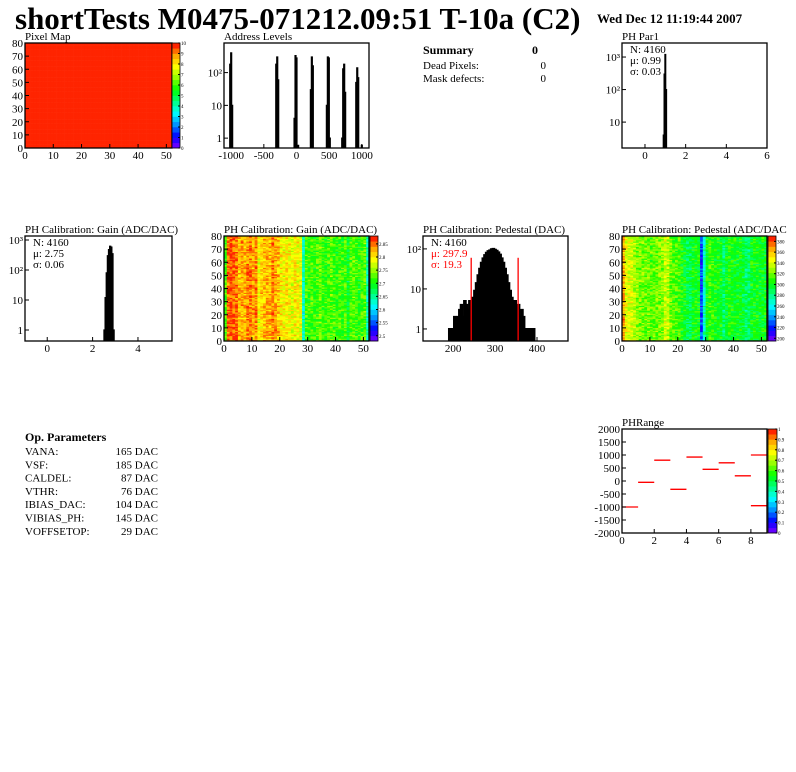  I want to click on x-tick-label: 500, so click(329, 156).